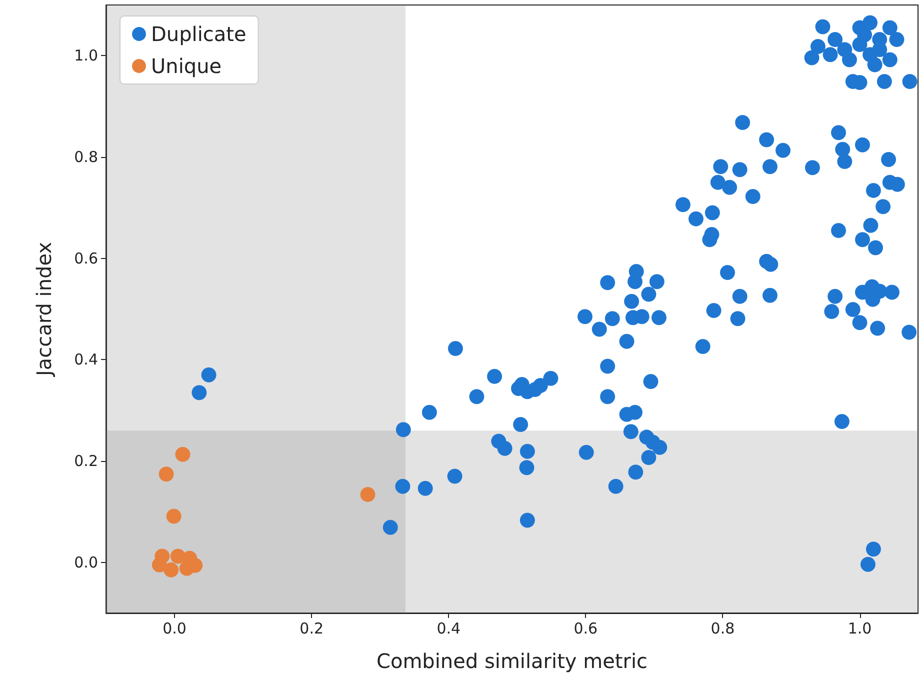 Image resolution: width=919 pixels, height=694 pixels. I want to click on x-axis-title: Combined similarity metric, so click(512, 661).